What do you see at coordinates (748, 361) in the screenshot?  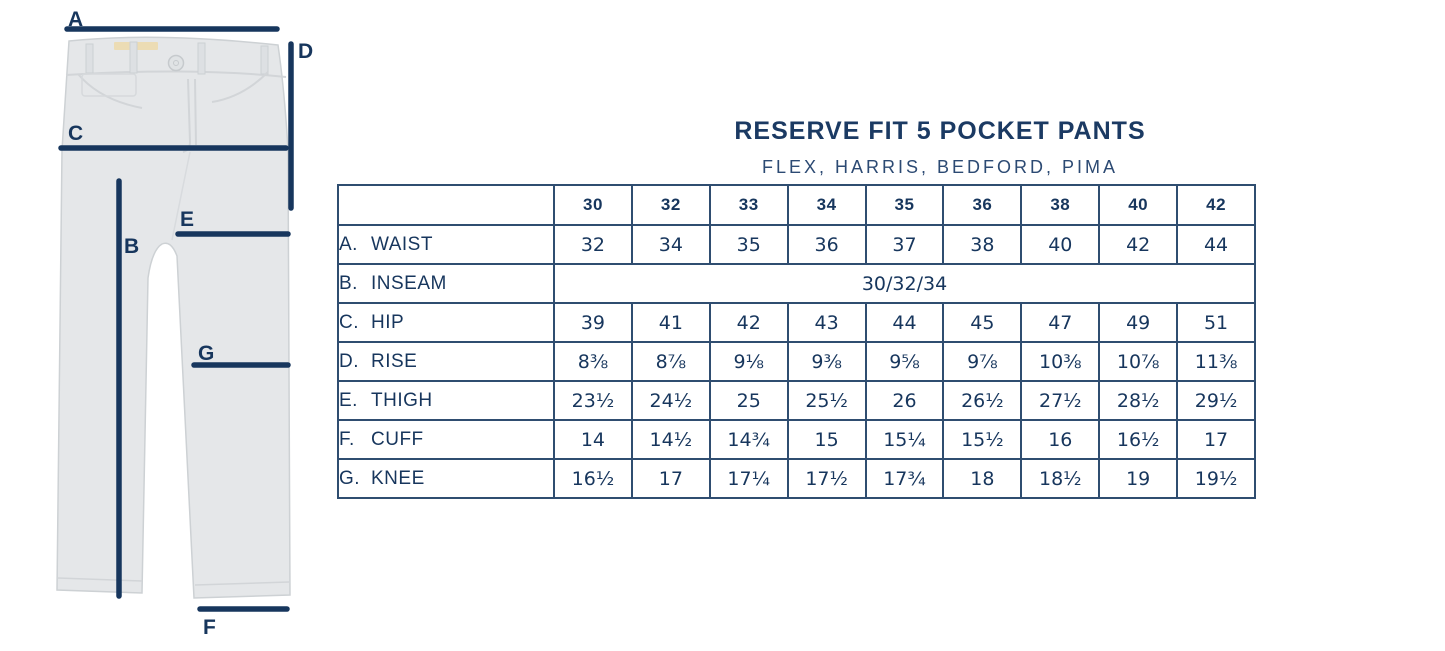 I see `measurement-value-cell: 9⅛` at bounding box center [748, 361].